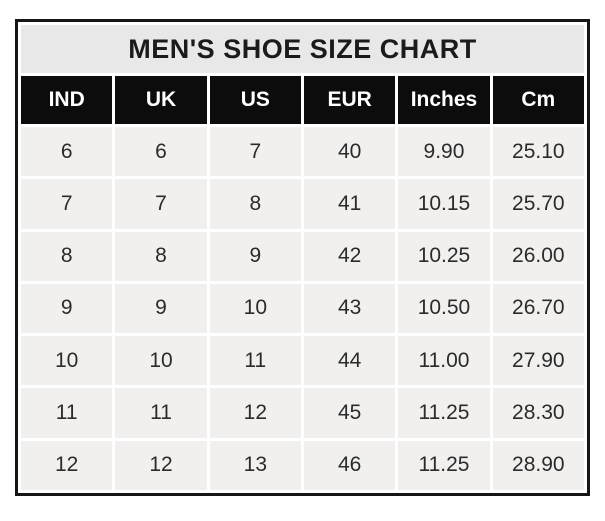  Describe the element at coordinates (255, 100) in the screenshot. I see `column-header-us: US` at that location.